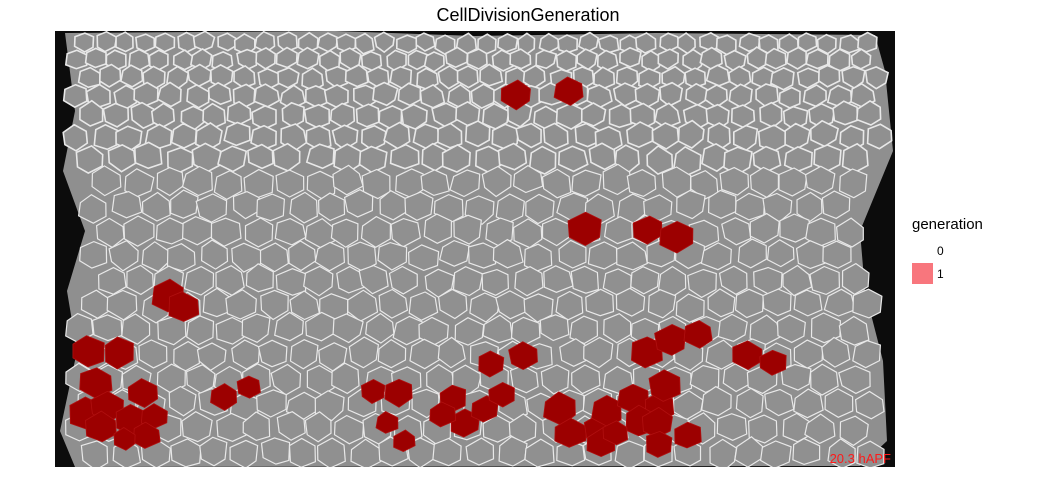 The image size is (1056, 480). What do you see at coordinates (860, 458) in the screenshot?
I see `time-label: 20.3 hAPF` at bounding box center [860, 458].